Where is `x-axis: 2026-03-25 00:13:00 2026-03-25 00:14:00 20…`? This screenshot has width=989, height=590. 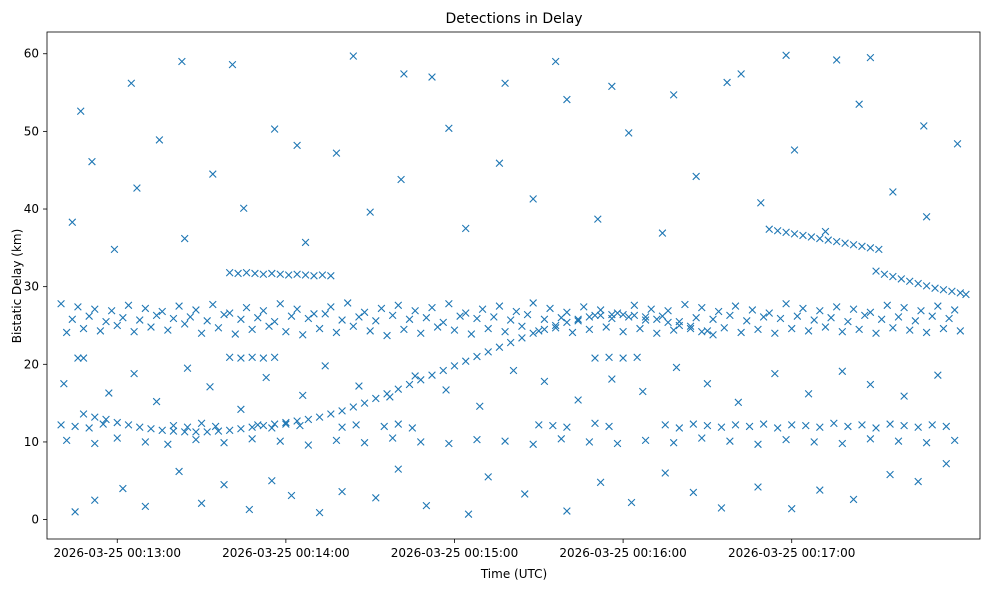 x-axis: 2026-03-25 00:13:00 2026-03-25 00:14:00 20… is located at coordinates (454, 549).